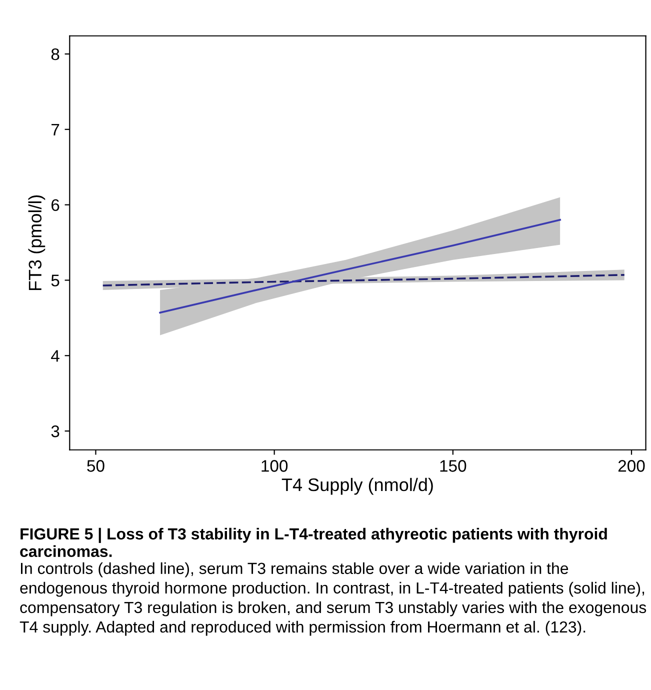 This screenshot has width=651, height=690. What do you see at coordinates (275, 466) in the screenshot?
I see `x-tick-label: 100` at bounding box center [275, 466].